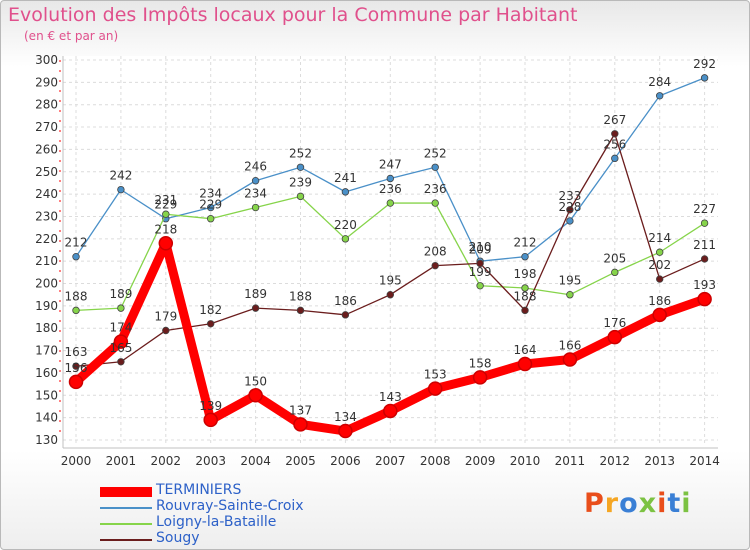 The height and width of the screenshot is (550, 750). What do you see at coordinates (46, 306) in the screenshot?
I see `y-tick-label: 190` at bounding box center [46, 306].